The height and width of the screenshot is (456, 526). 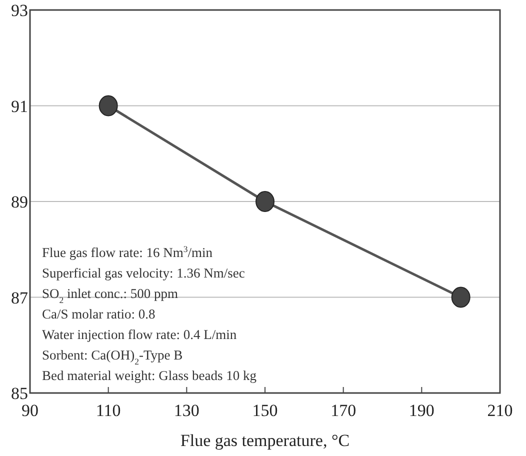 What do you see at coordinates (265, 440) in the screenshot?
I see `x-axis-title: Flue gas temperature, °C` at bounding box center [265, 440].